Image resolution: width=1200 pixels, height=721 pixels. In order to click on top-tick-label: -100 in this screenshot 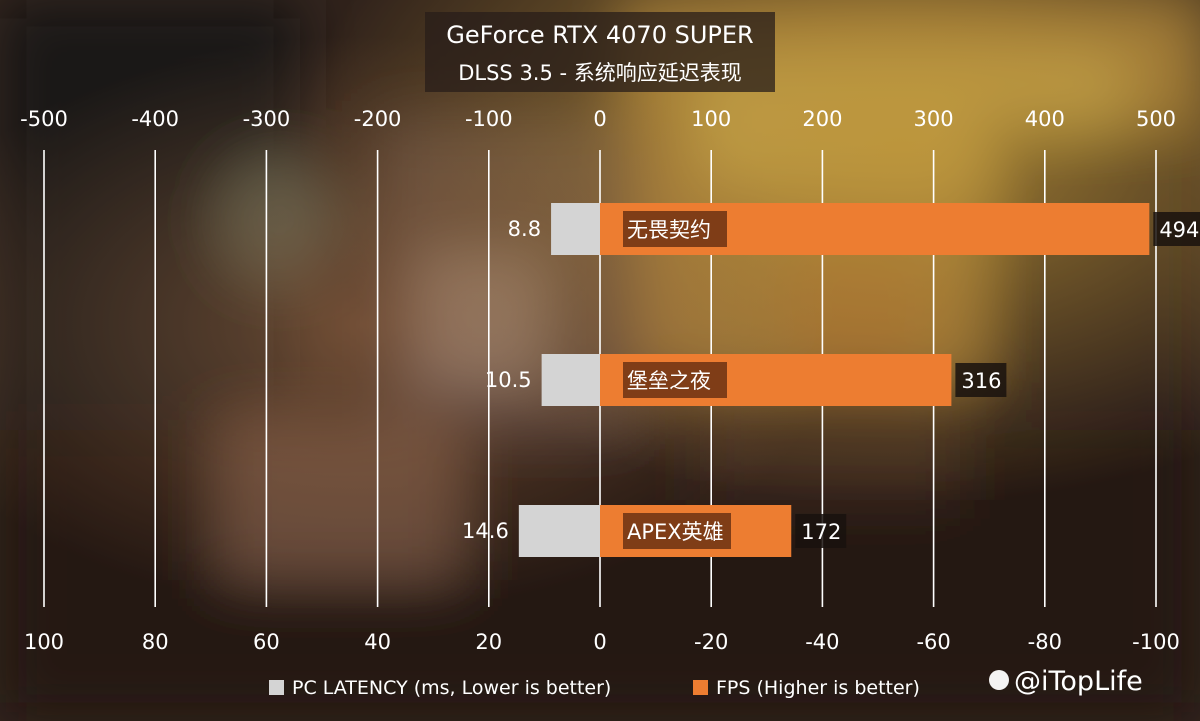, I will do `click(489, 119)`.